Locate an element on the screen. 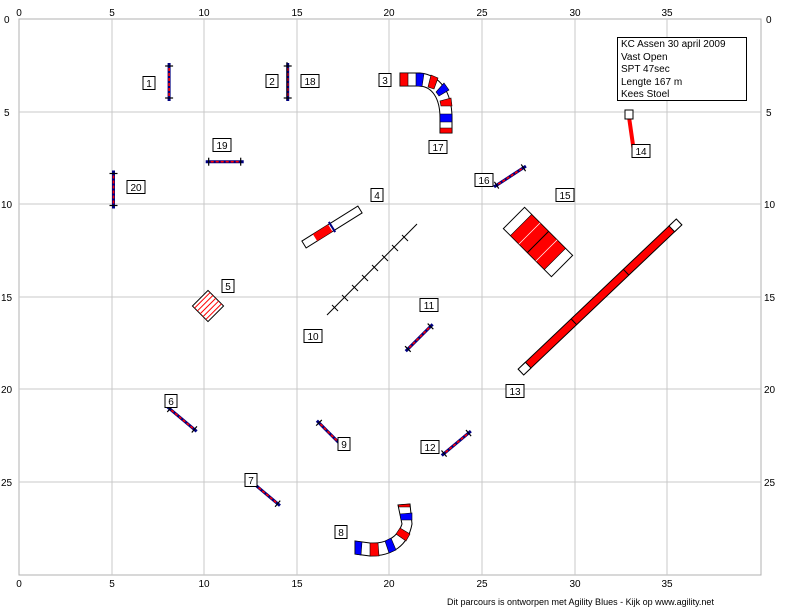 The width and height of the screenshot is (800, 610). number-label-9: 9 is located at coordinates (344, 444).